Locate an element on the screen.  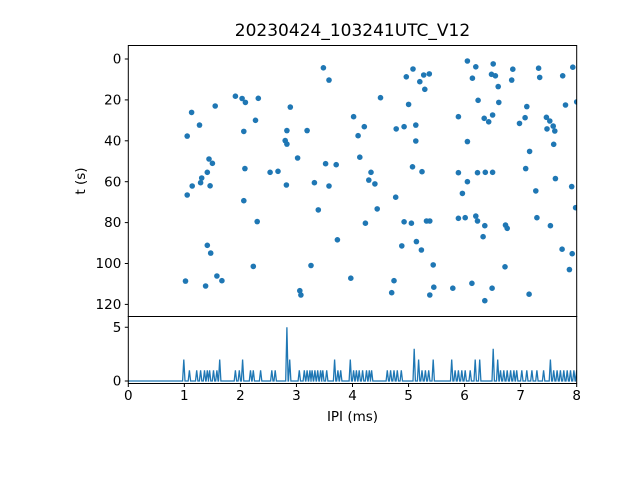
bottom-axes-box is located at coordinates (352, 350).